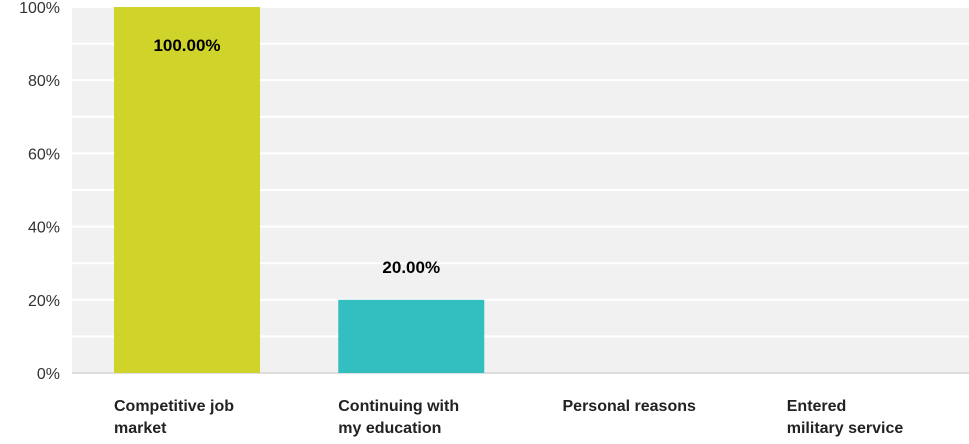  What do you see at coordinates (39, 8) in the screenshot?
I see `y-tick-label: 100%` at bounding box center [39, 8].